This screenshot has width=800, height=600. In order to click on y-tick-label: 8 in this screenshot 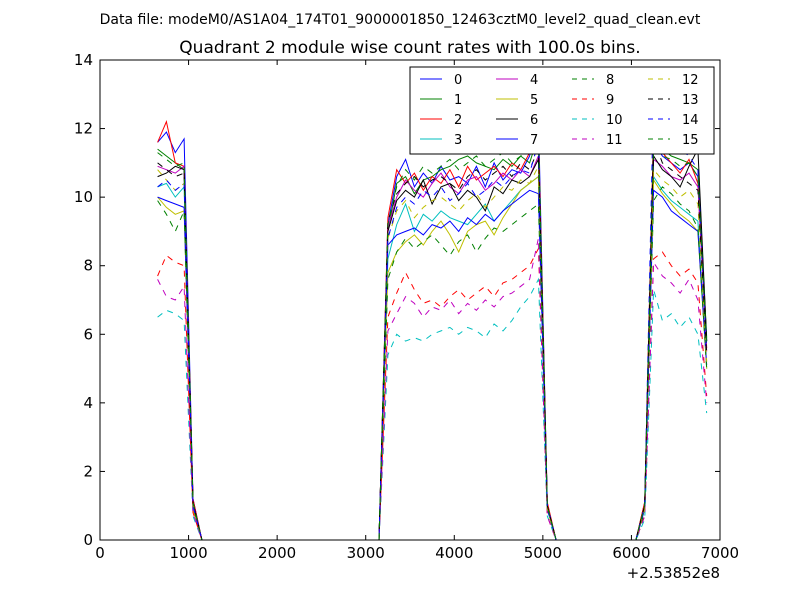, I will do `click(88, 266)`.